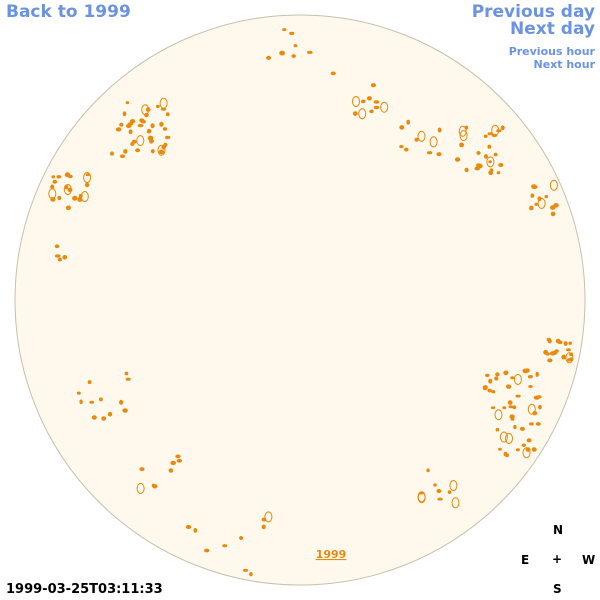 This screenshot has height=600, width=600. Describe the element at coordinates (68, 12) in the screenshot. I see `back-to-year-link: Back to 1999` at that location.